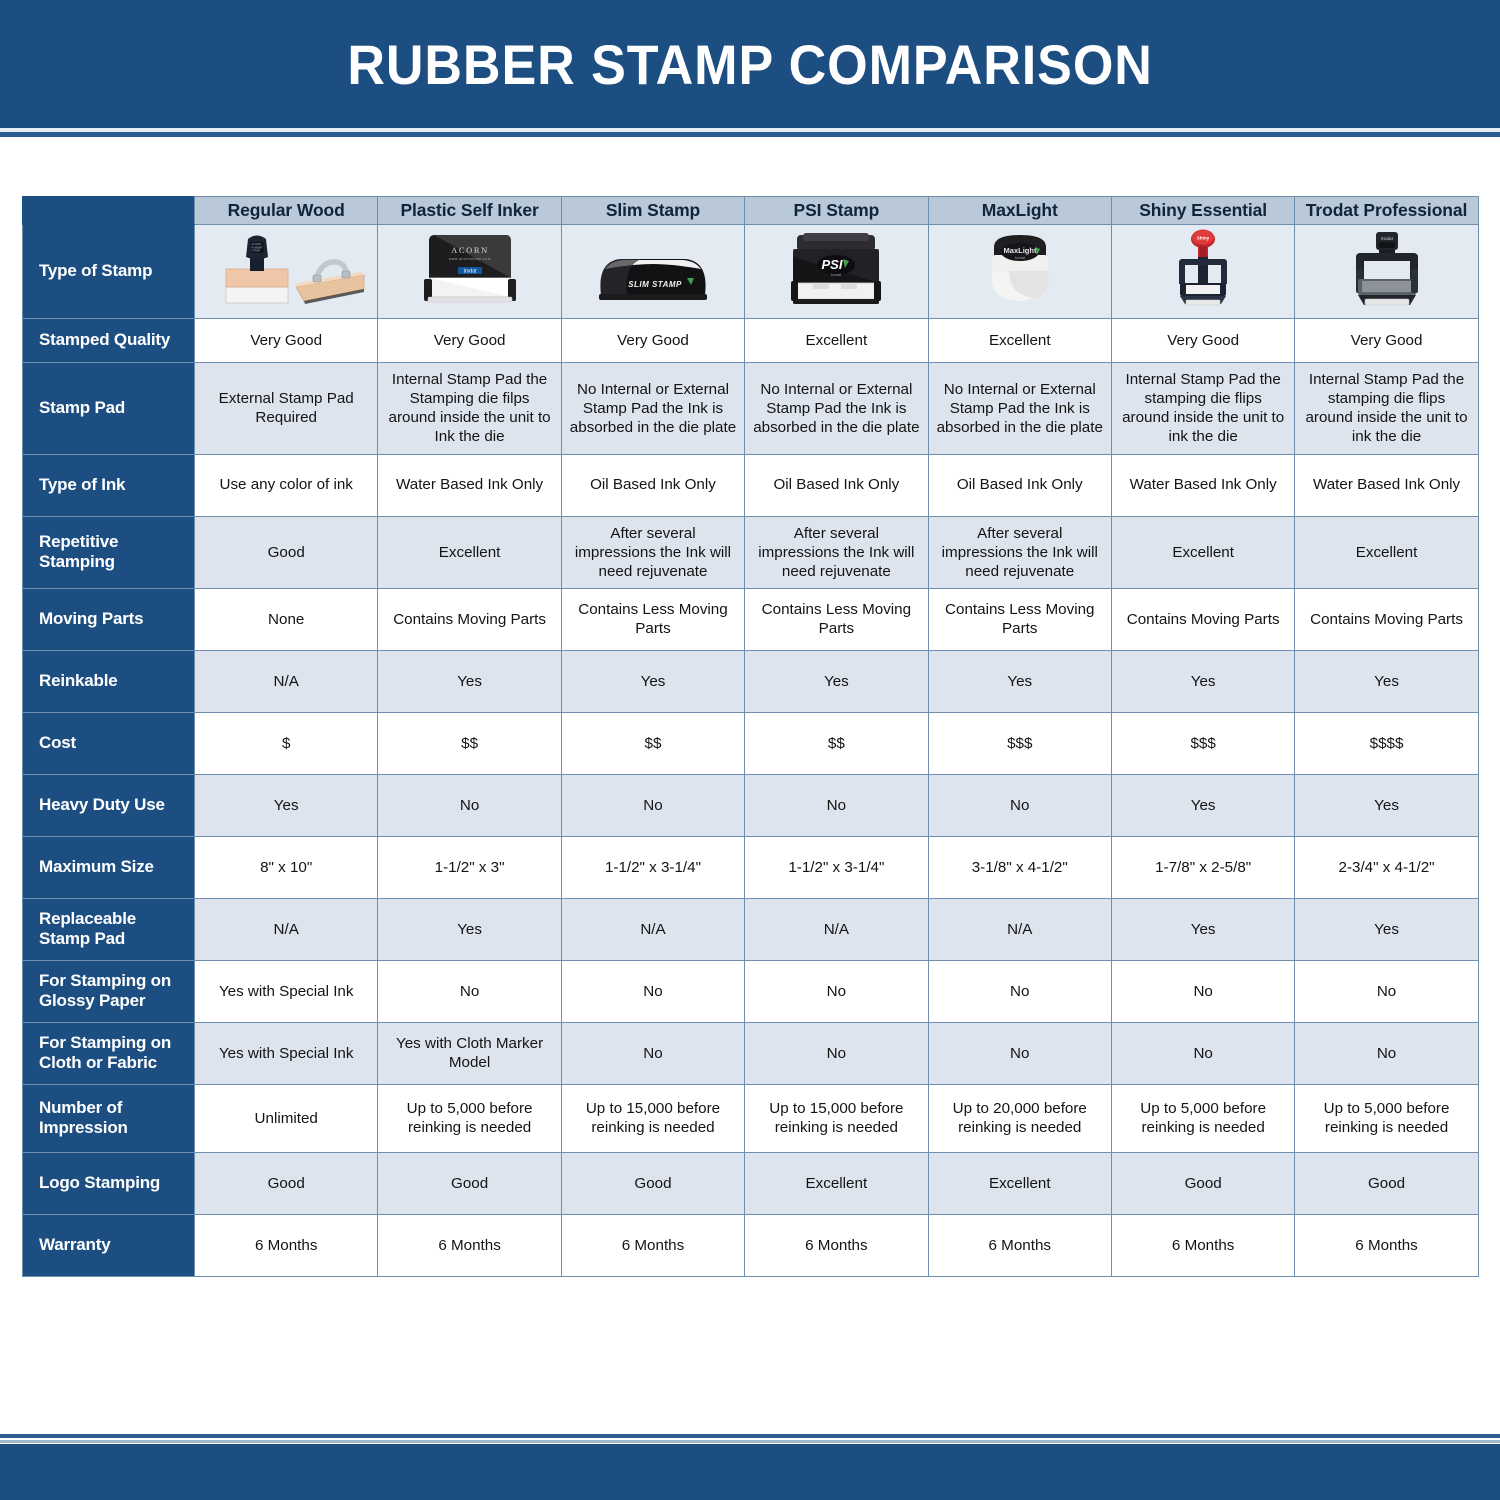 The image size is (1500, 1500). Describe the element at coordinates (1386, 1183) in the screenshot. I see `cell-logo_stamping-trodat_professional: Good` at that location.